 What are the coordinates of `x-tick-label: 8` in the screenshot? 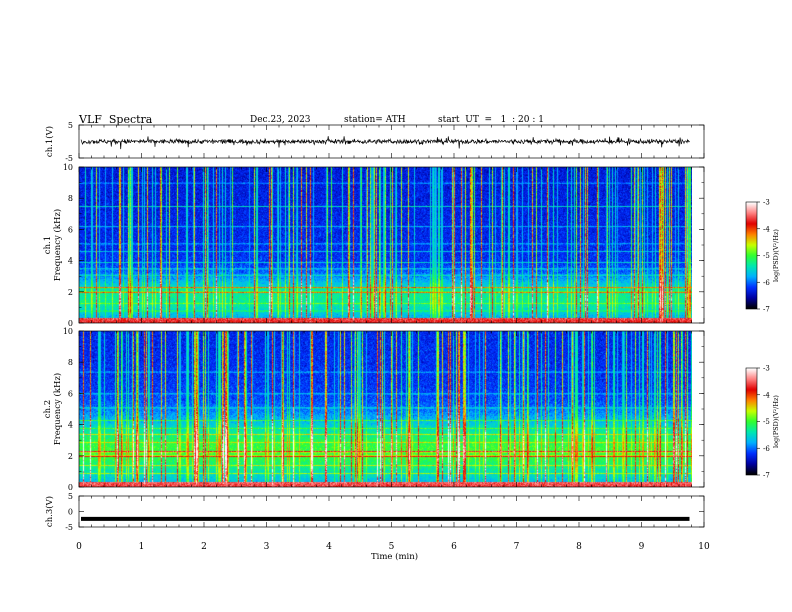 It's located at (579, 547).